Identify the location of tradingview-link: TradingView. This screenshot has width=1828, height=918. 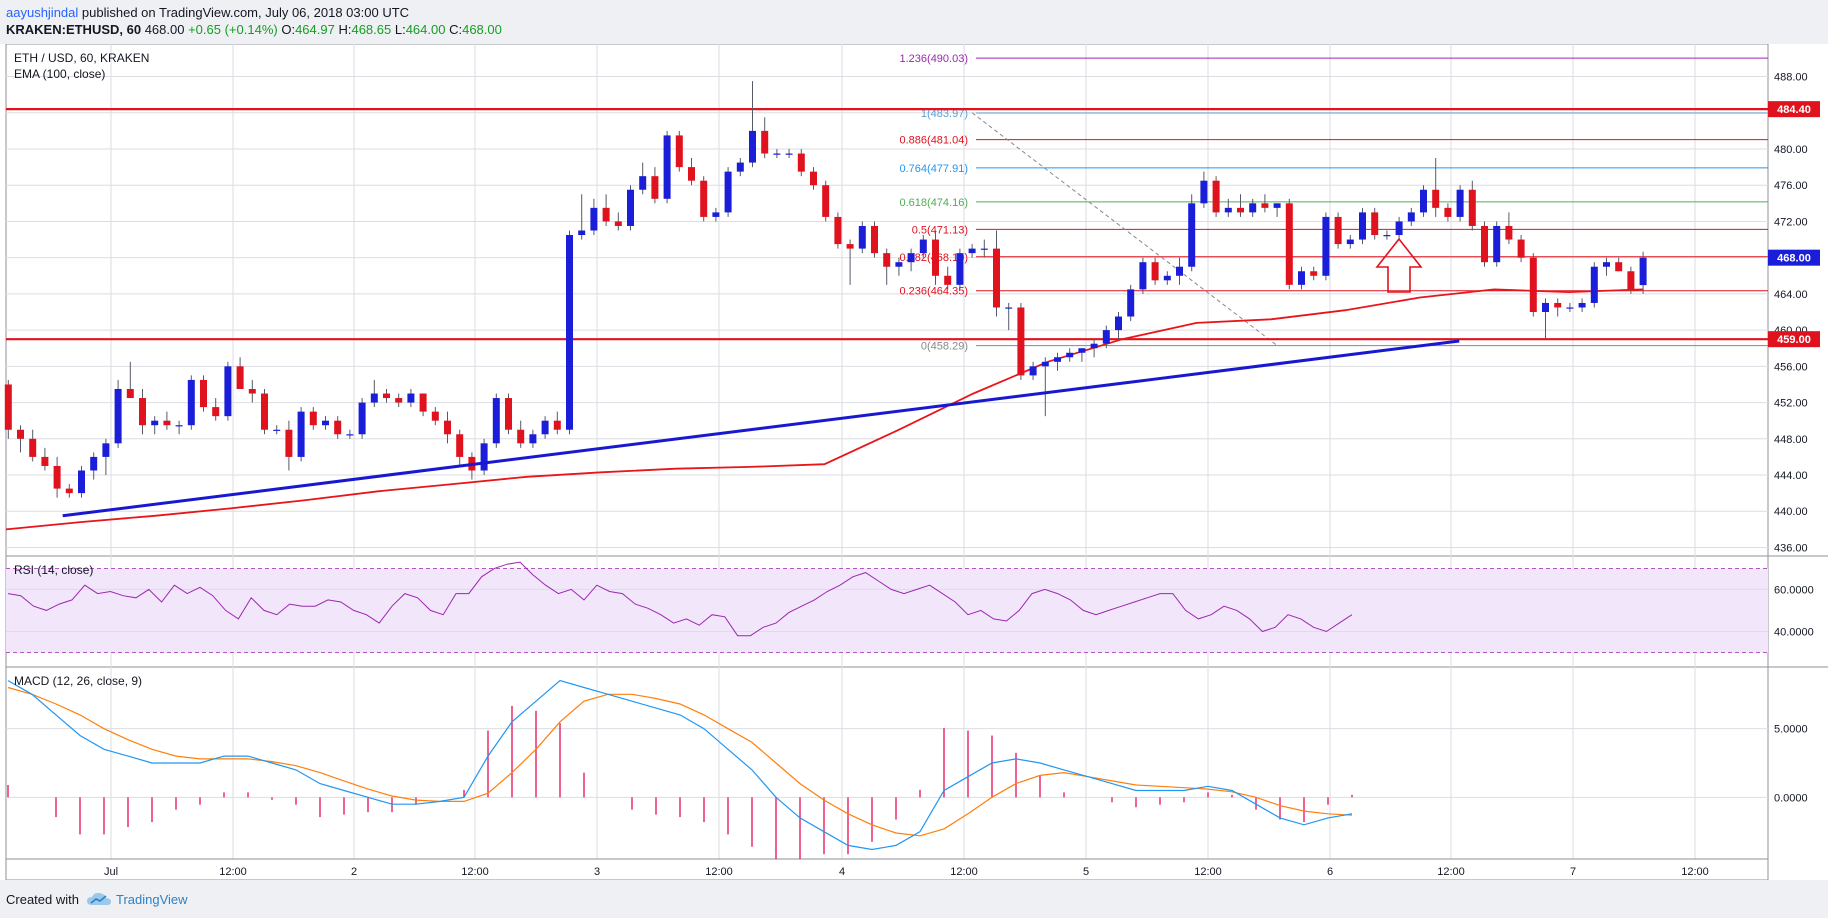
(152, 899).